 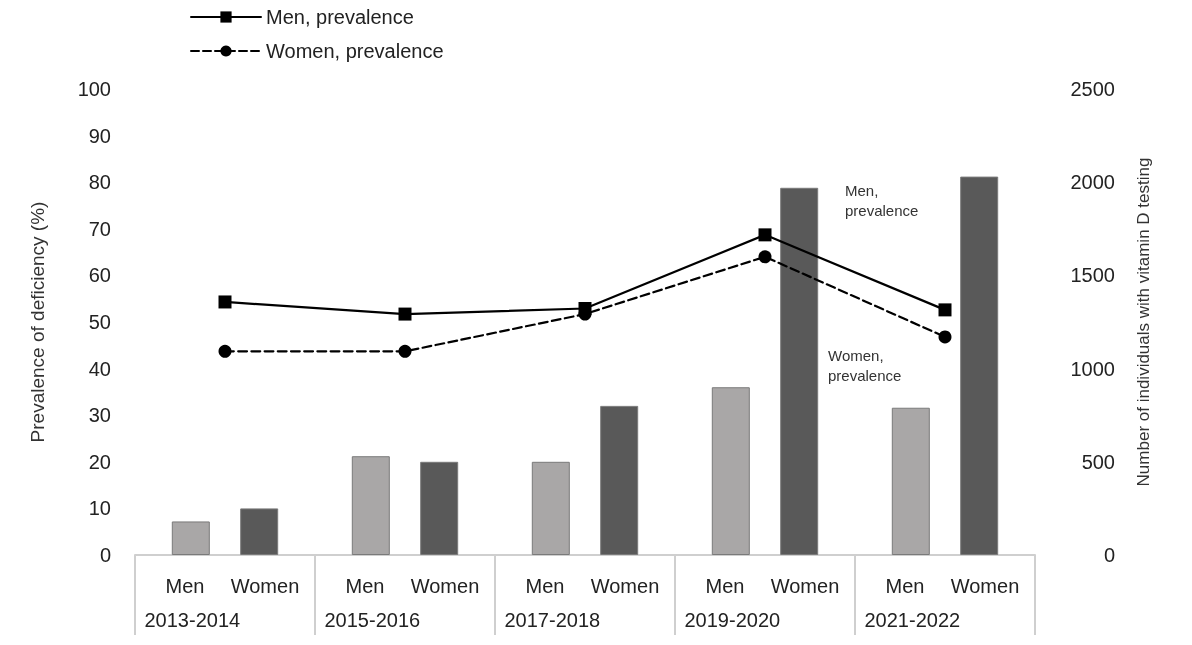 What do you see at coordinates (1092, 368) in the screenshot?
I see `y2-tick-label: 1000` at bounding box center [1092, 368].